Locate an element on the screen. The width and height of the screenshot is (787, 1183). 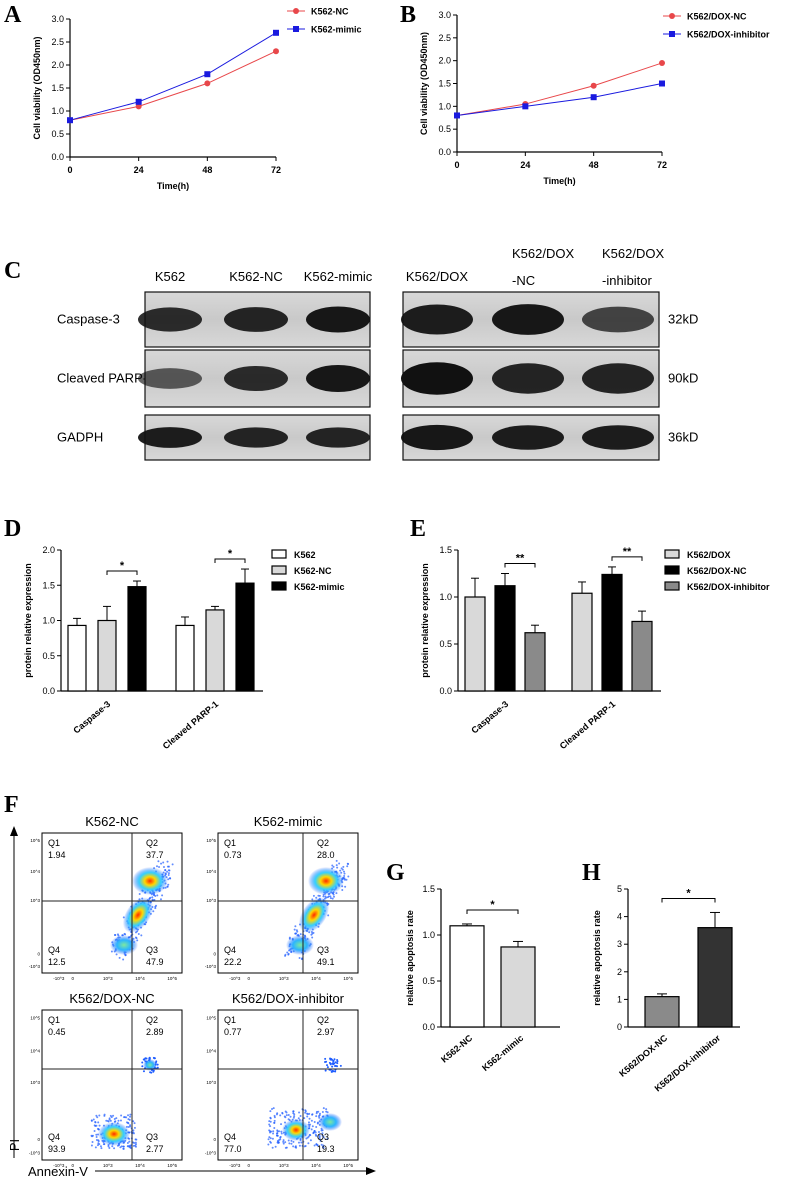
x-tick-label: 0 is located at coordinates (456, 165).